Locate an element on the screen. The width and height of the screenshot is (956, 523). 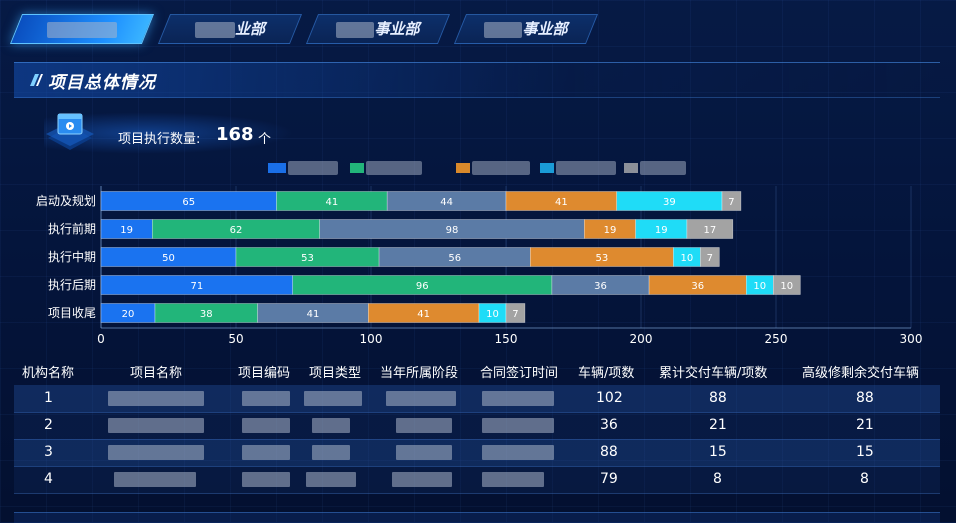
stat-unit: 个 is located at coordinates (265, 139).